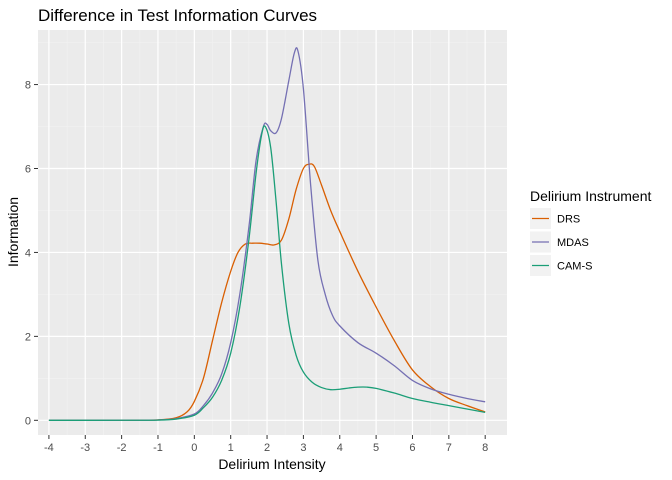 This screenshot has height=480, width=672. Describe the element at coordinates (49, 448) in the screenshot. I see `x-tick-label: -4` at that location.